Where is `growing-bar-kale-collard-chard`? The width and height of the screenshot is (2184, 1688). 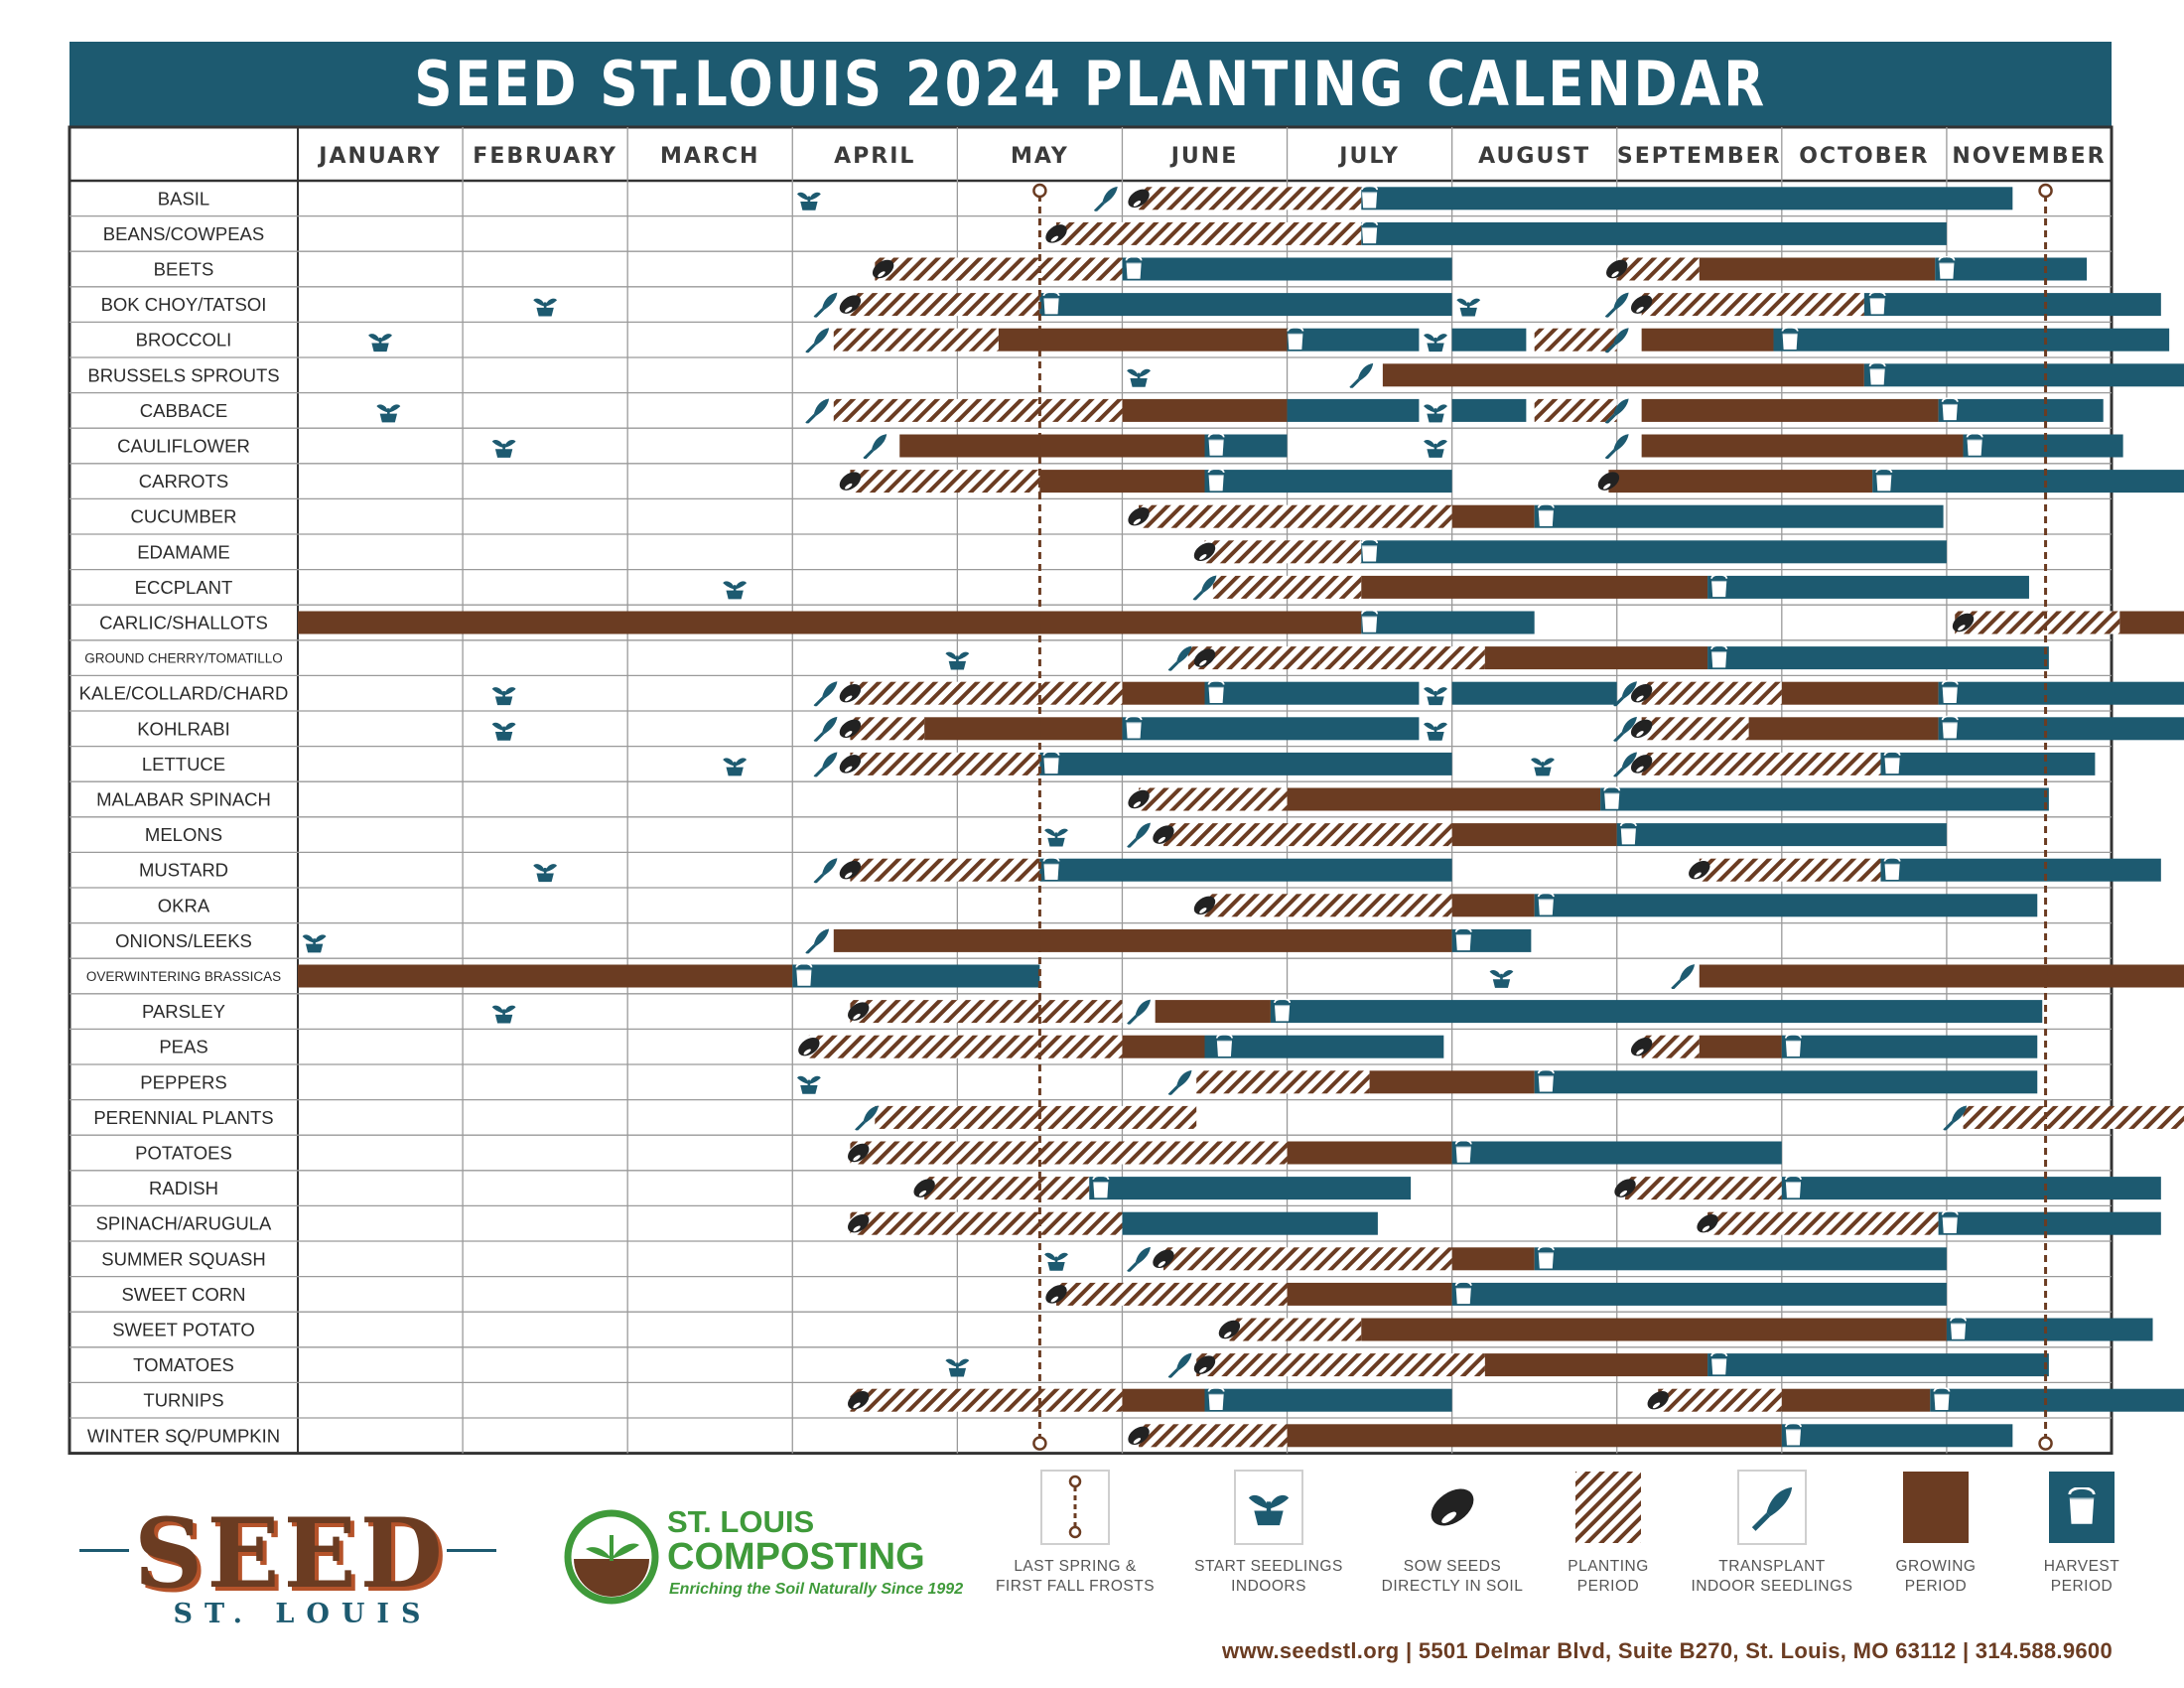
growing-bar-kale-collard-chard is located at coordinates (1163, 693).